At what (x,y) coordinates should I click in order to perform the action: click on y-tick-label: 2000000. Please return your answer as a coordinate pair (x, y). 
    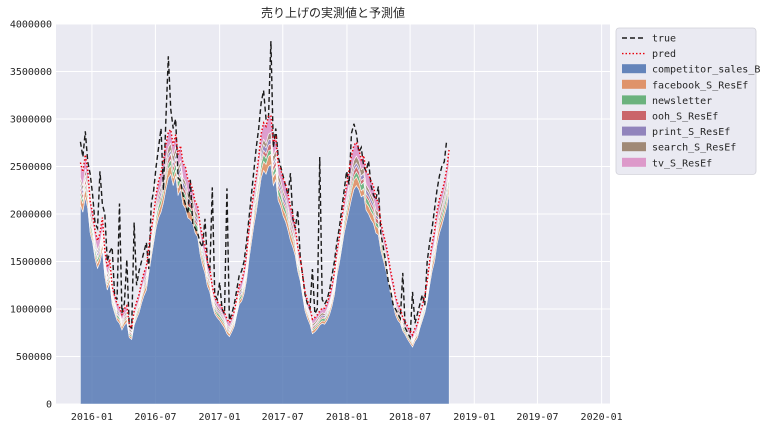
    Looking at the image, I should click on (31, 215).